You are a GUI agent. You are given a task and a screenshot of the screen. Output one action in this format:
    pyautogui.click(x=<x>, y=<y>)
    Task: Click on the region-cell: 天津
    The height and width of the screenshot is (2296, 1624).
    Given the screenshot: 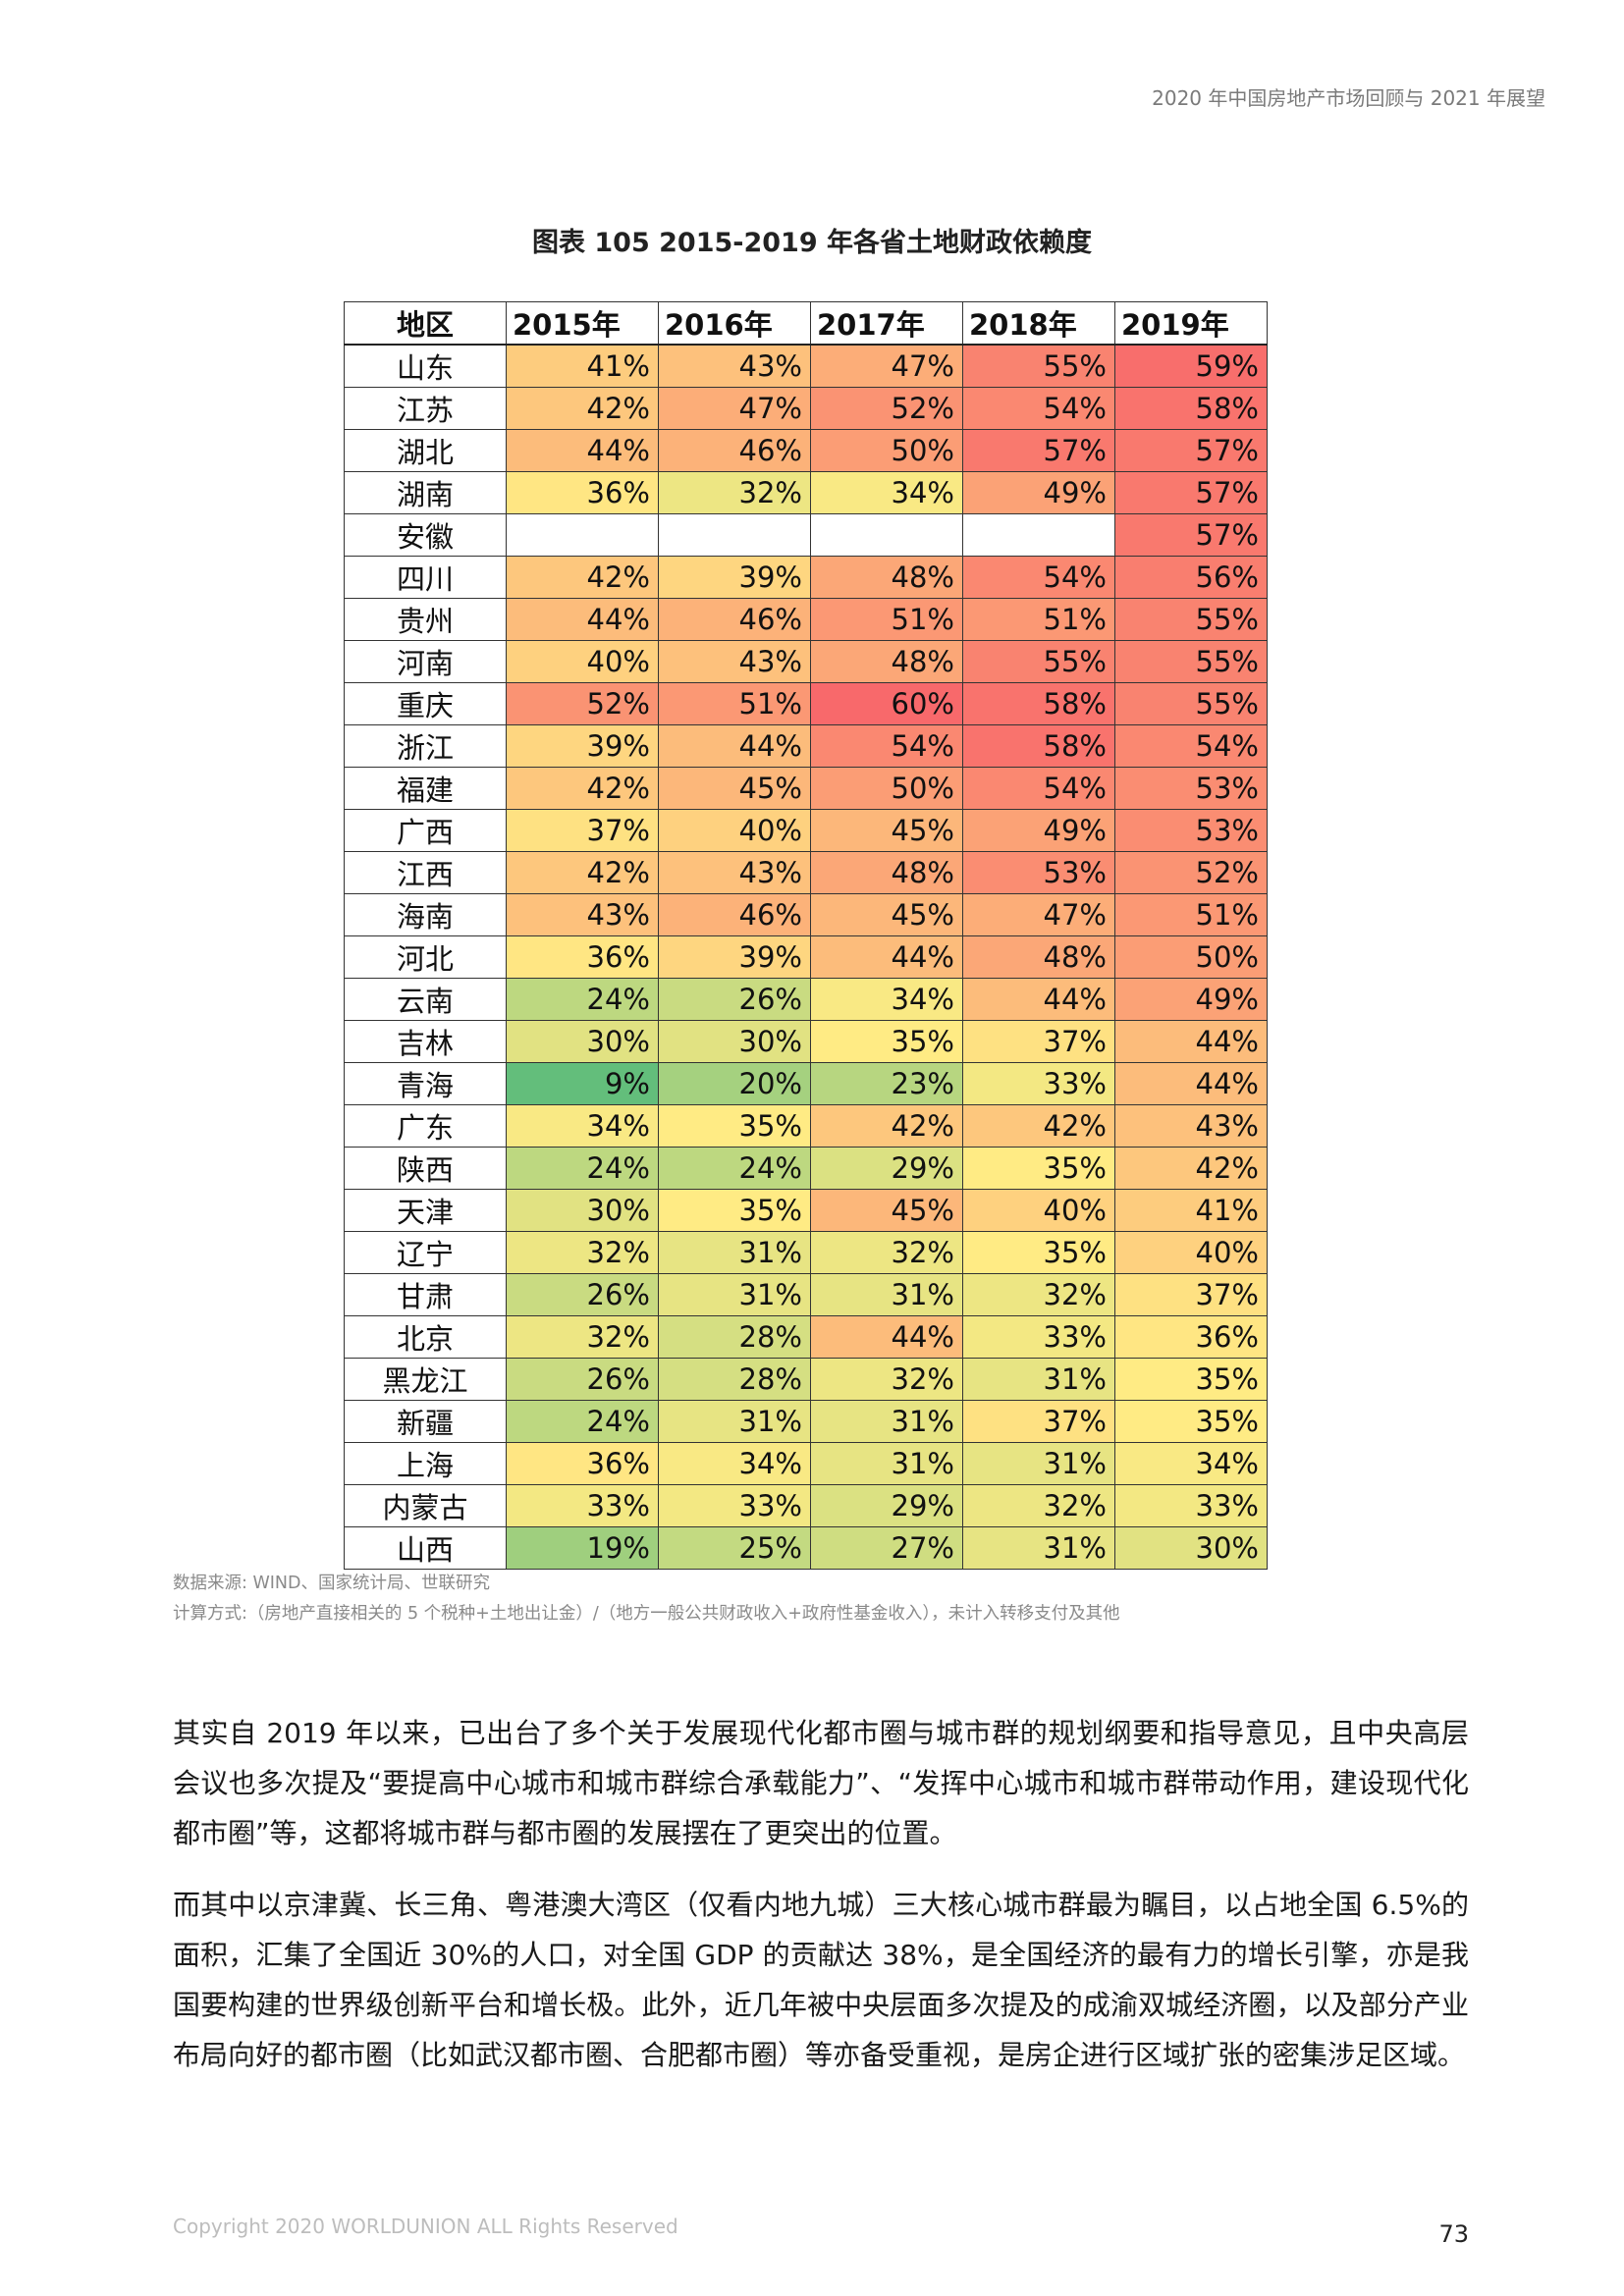 What is the action you would take?
    pyautogui.click(x=425, y=1210)
    